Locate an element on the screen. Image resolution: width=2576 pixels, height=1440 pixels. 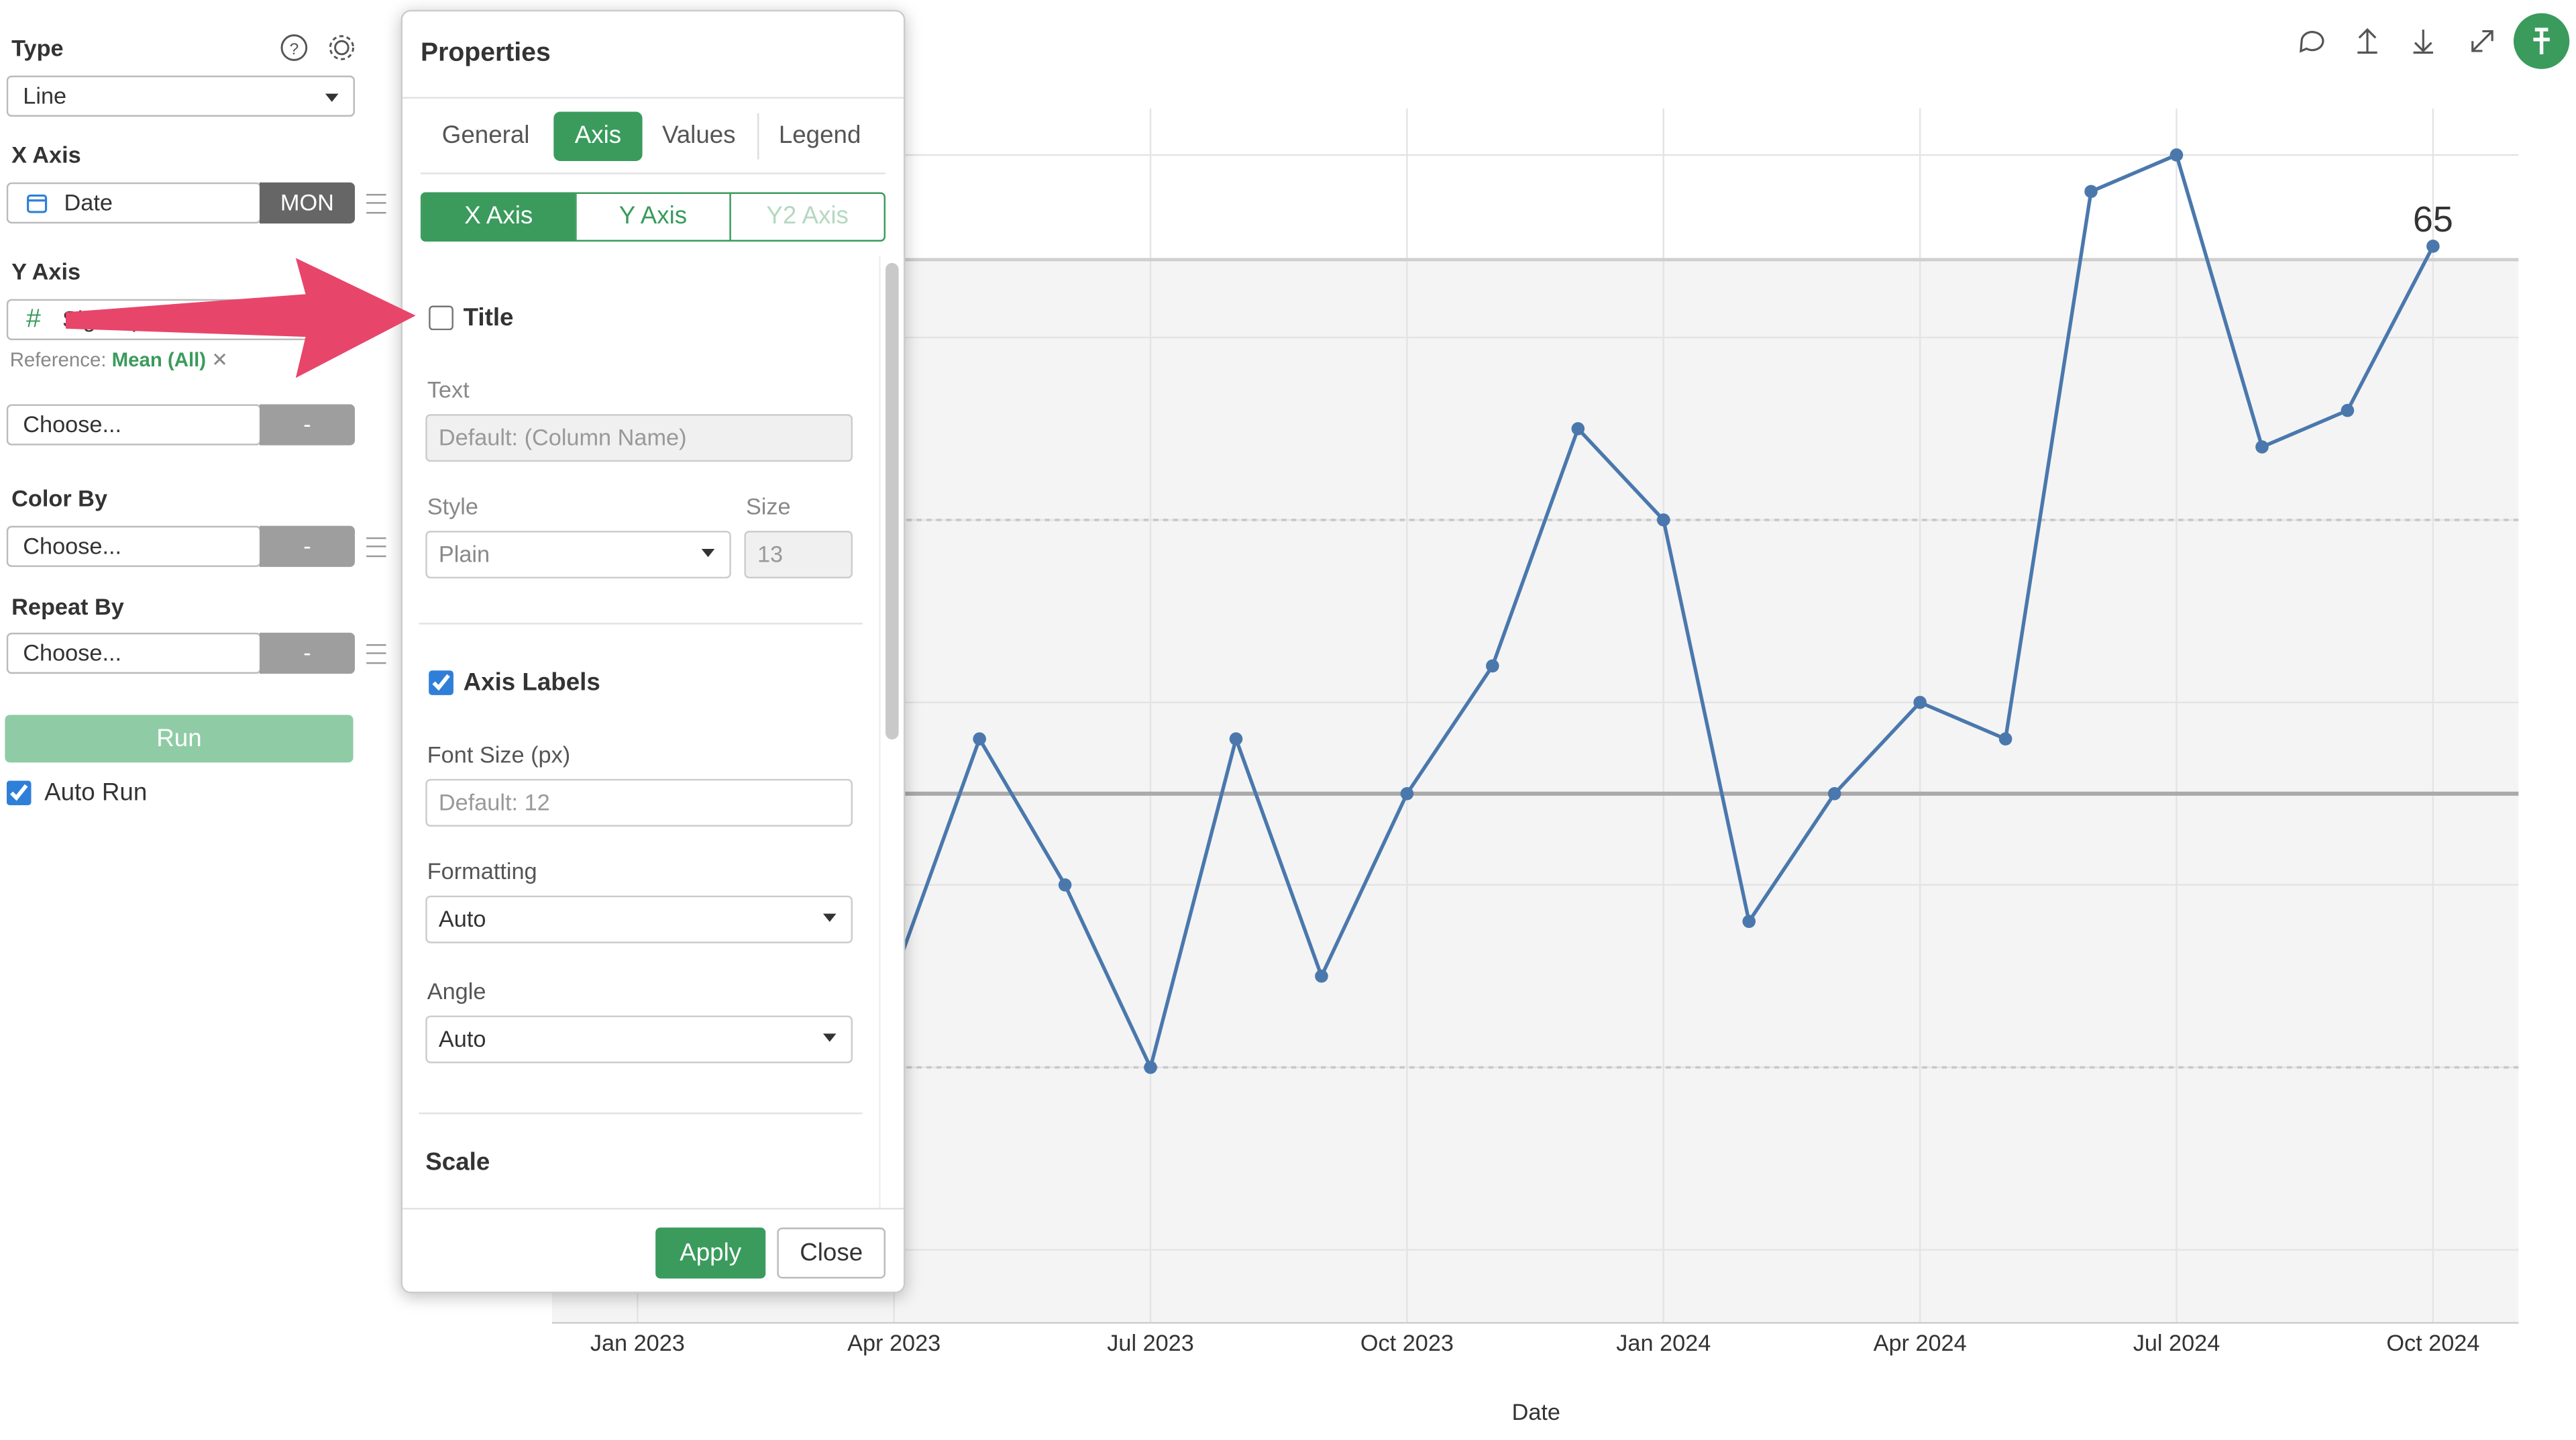
section-label: Axis Labels is located at coordinates (531, 682).